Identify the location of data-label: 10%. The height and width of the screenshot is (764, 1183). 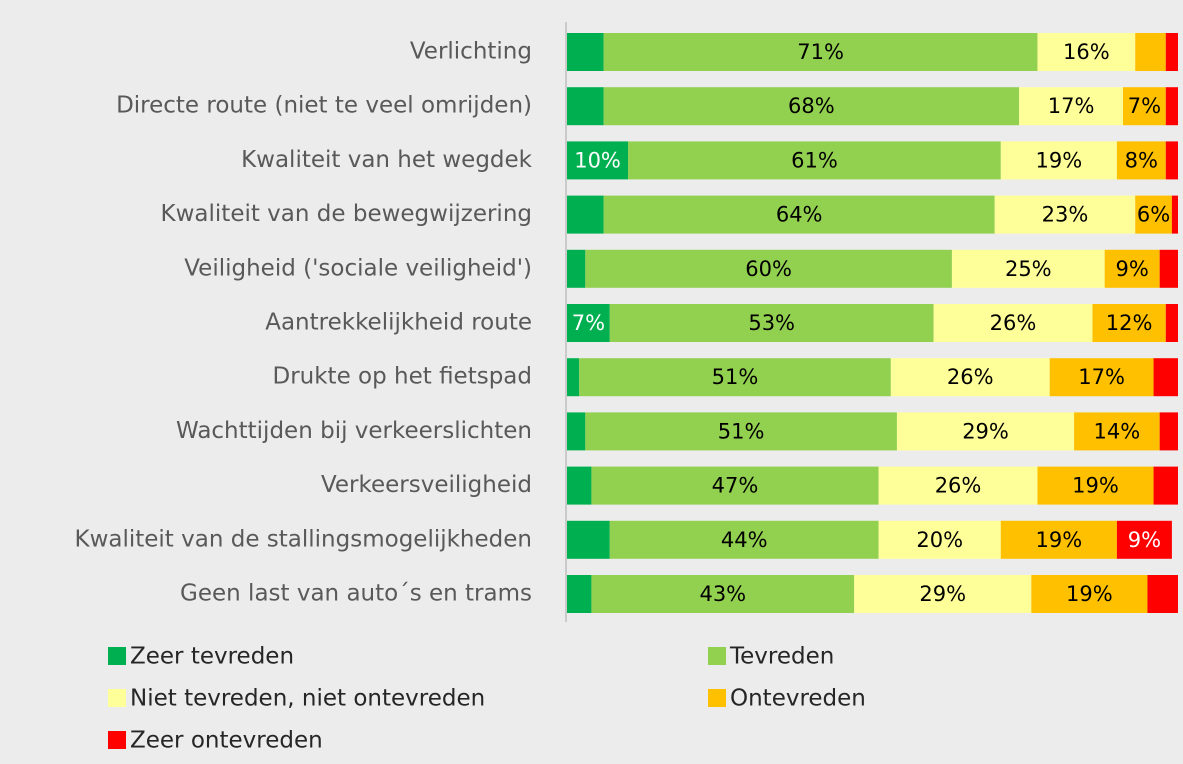
(597, 160).